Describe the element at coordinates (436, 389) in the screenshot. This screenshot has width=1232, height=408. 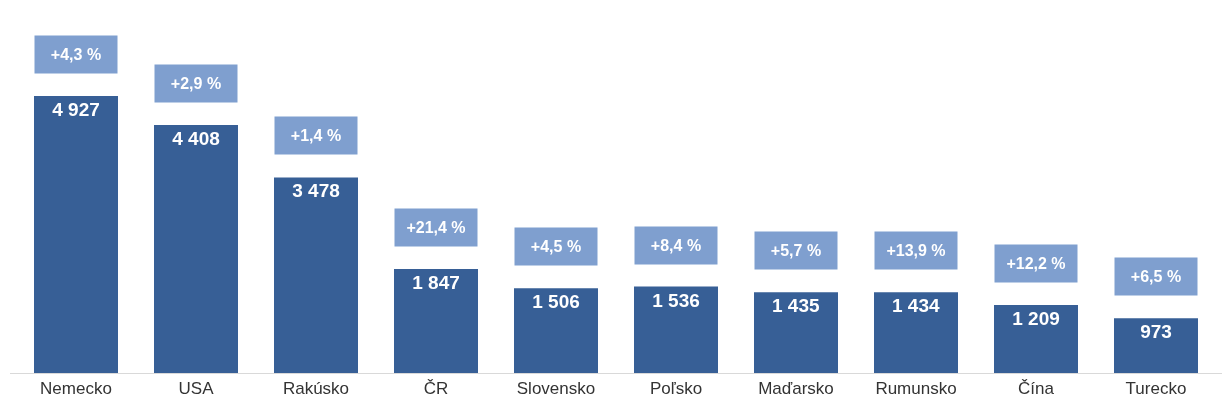
I see `x-tick-label: ČR` at that location.